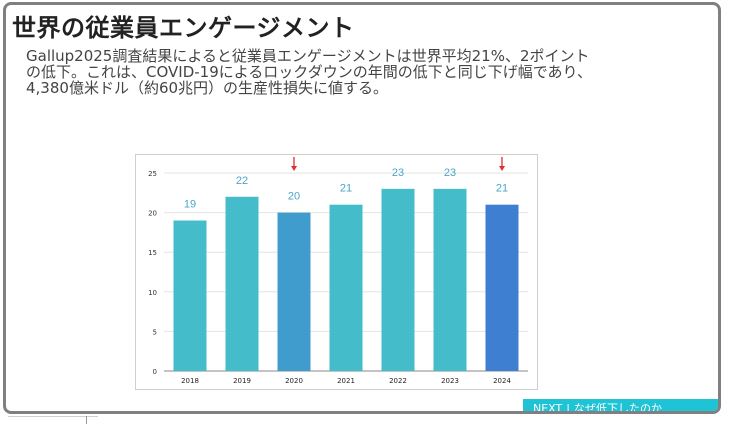  Describe the element at coordinates (190, 205) in the screenshot. I see `data-label: 19` at that location.